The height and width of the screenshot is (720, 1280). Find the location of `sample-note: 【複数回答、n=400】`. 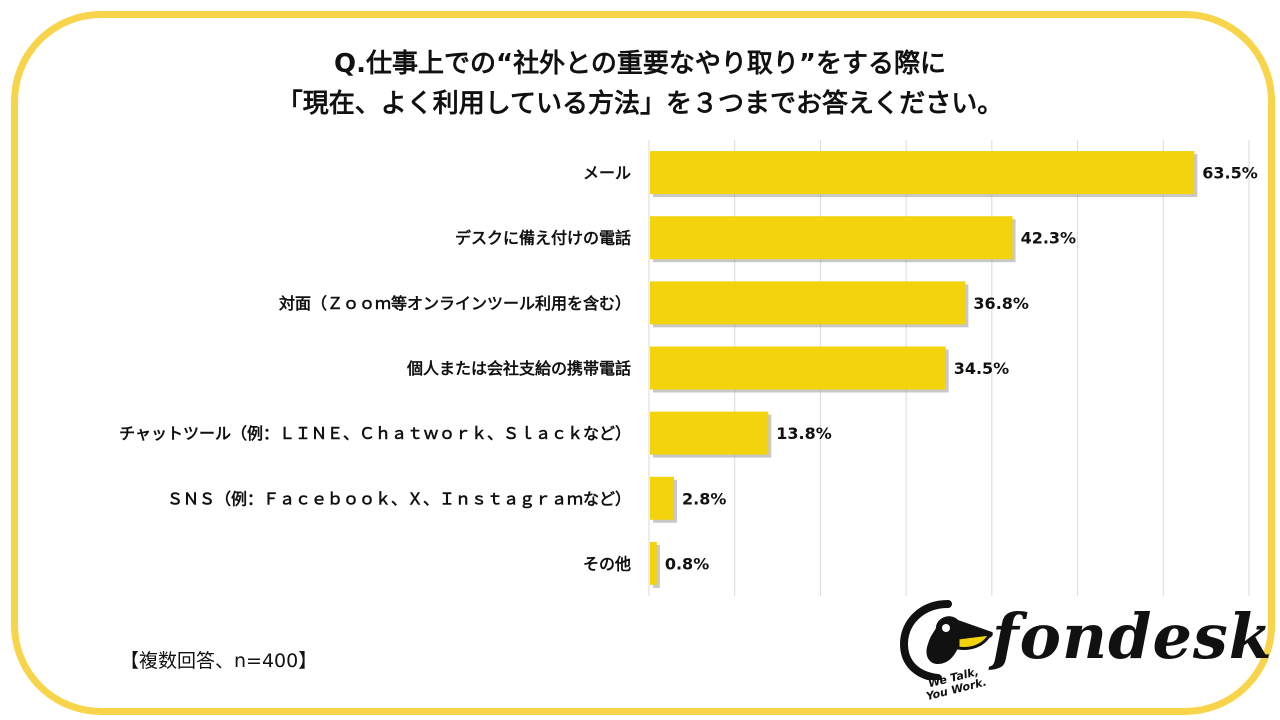

sample-note: 【複数回答、n=400】 is located at coordinates (219, 661).